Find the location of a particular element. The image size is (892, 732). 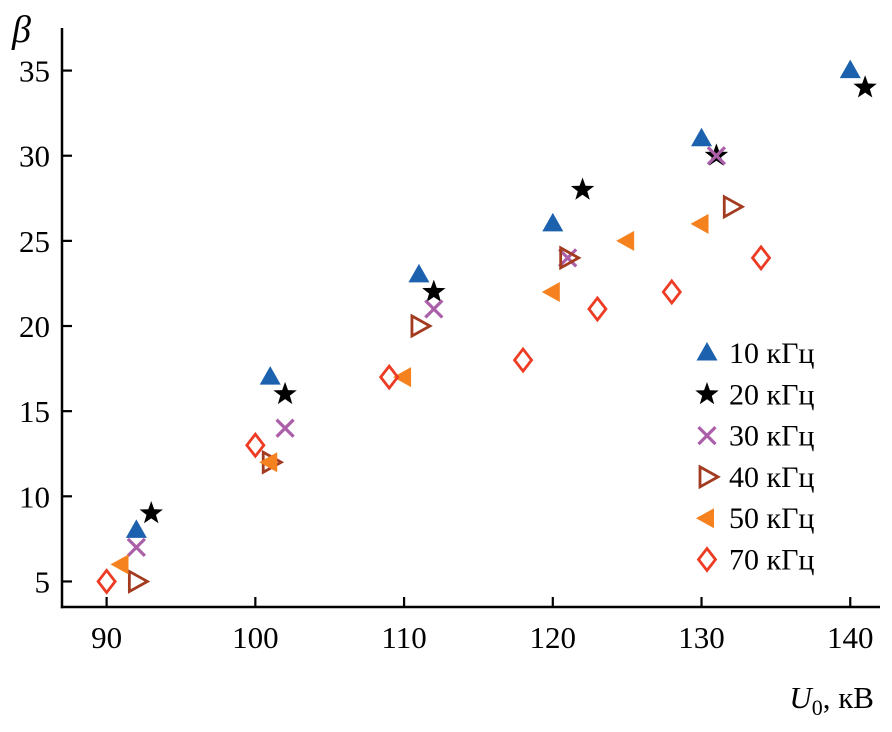

y-tick-label: 5 is located at coordinates (43, 581).